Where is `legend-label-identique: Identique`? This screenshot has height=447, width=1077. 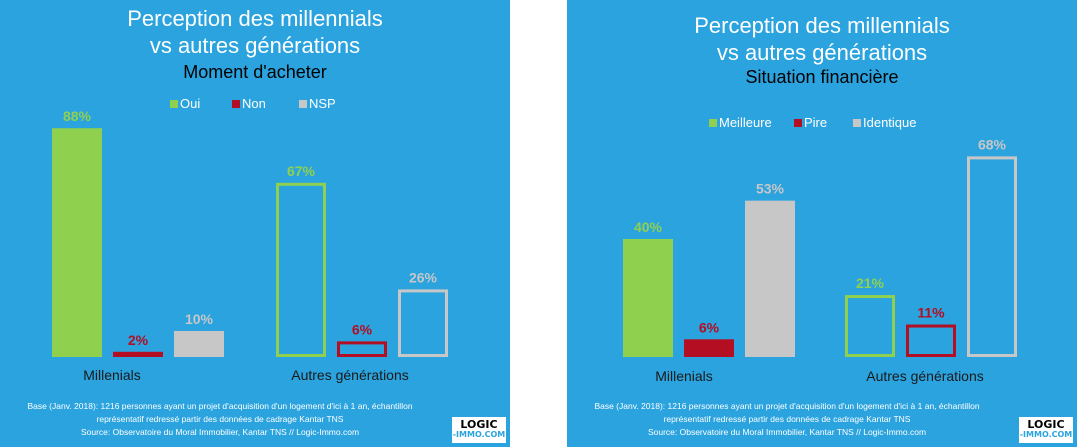 legend-label-identique: Identique is located at coordinates (890, 122).